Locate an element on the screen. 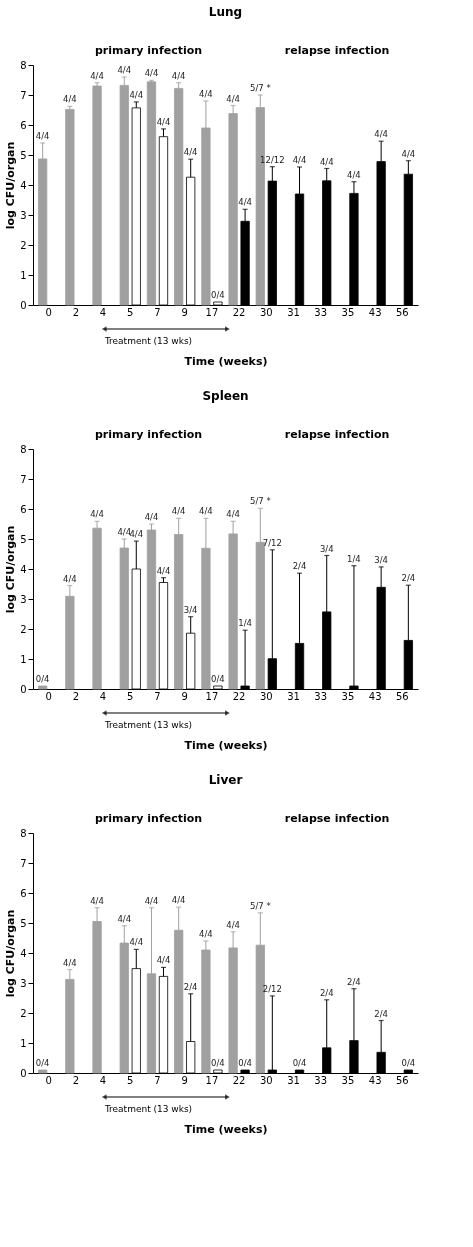  text: primary infection is located at coordinates (148, 818).